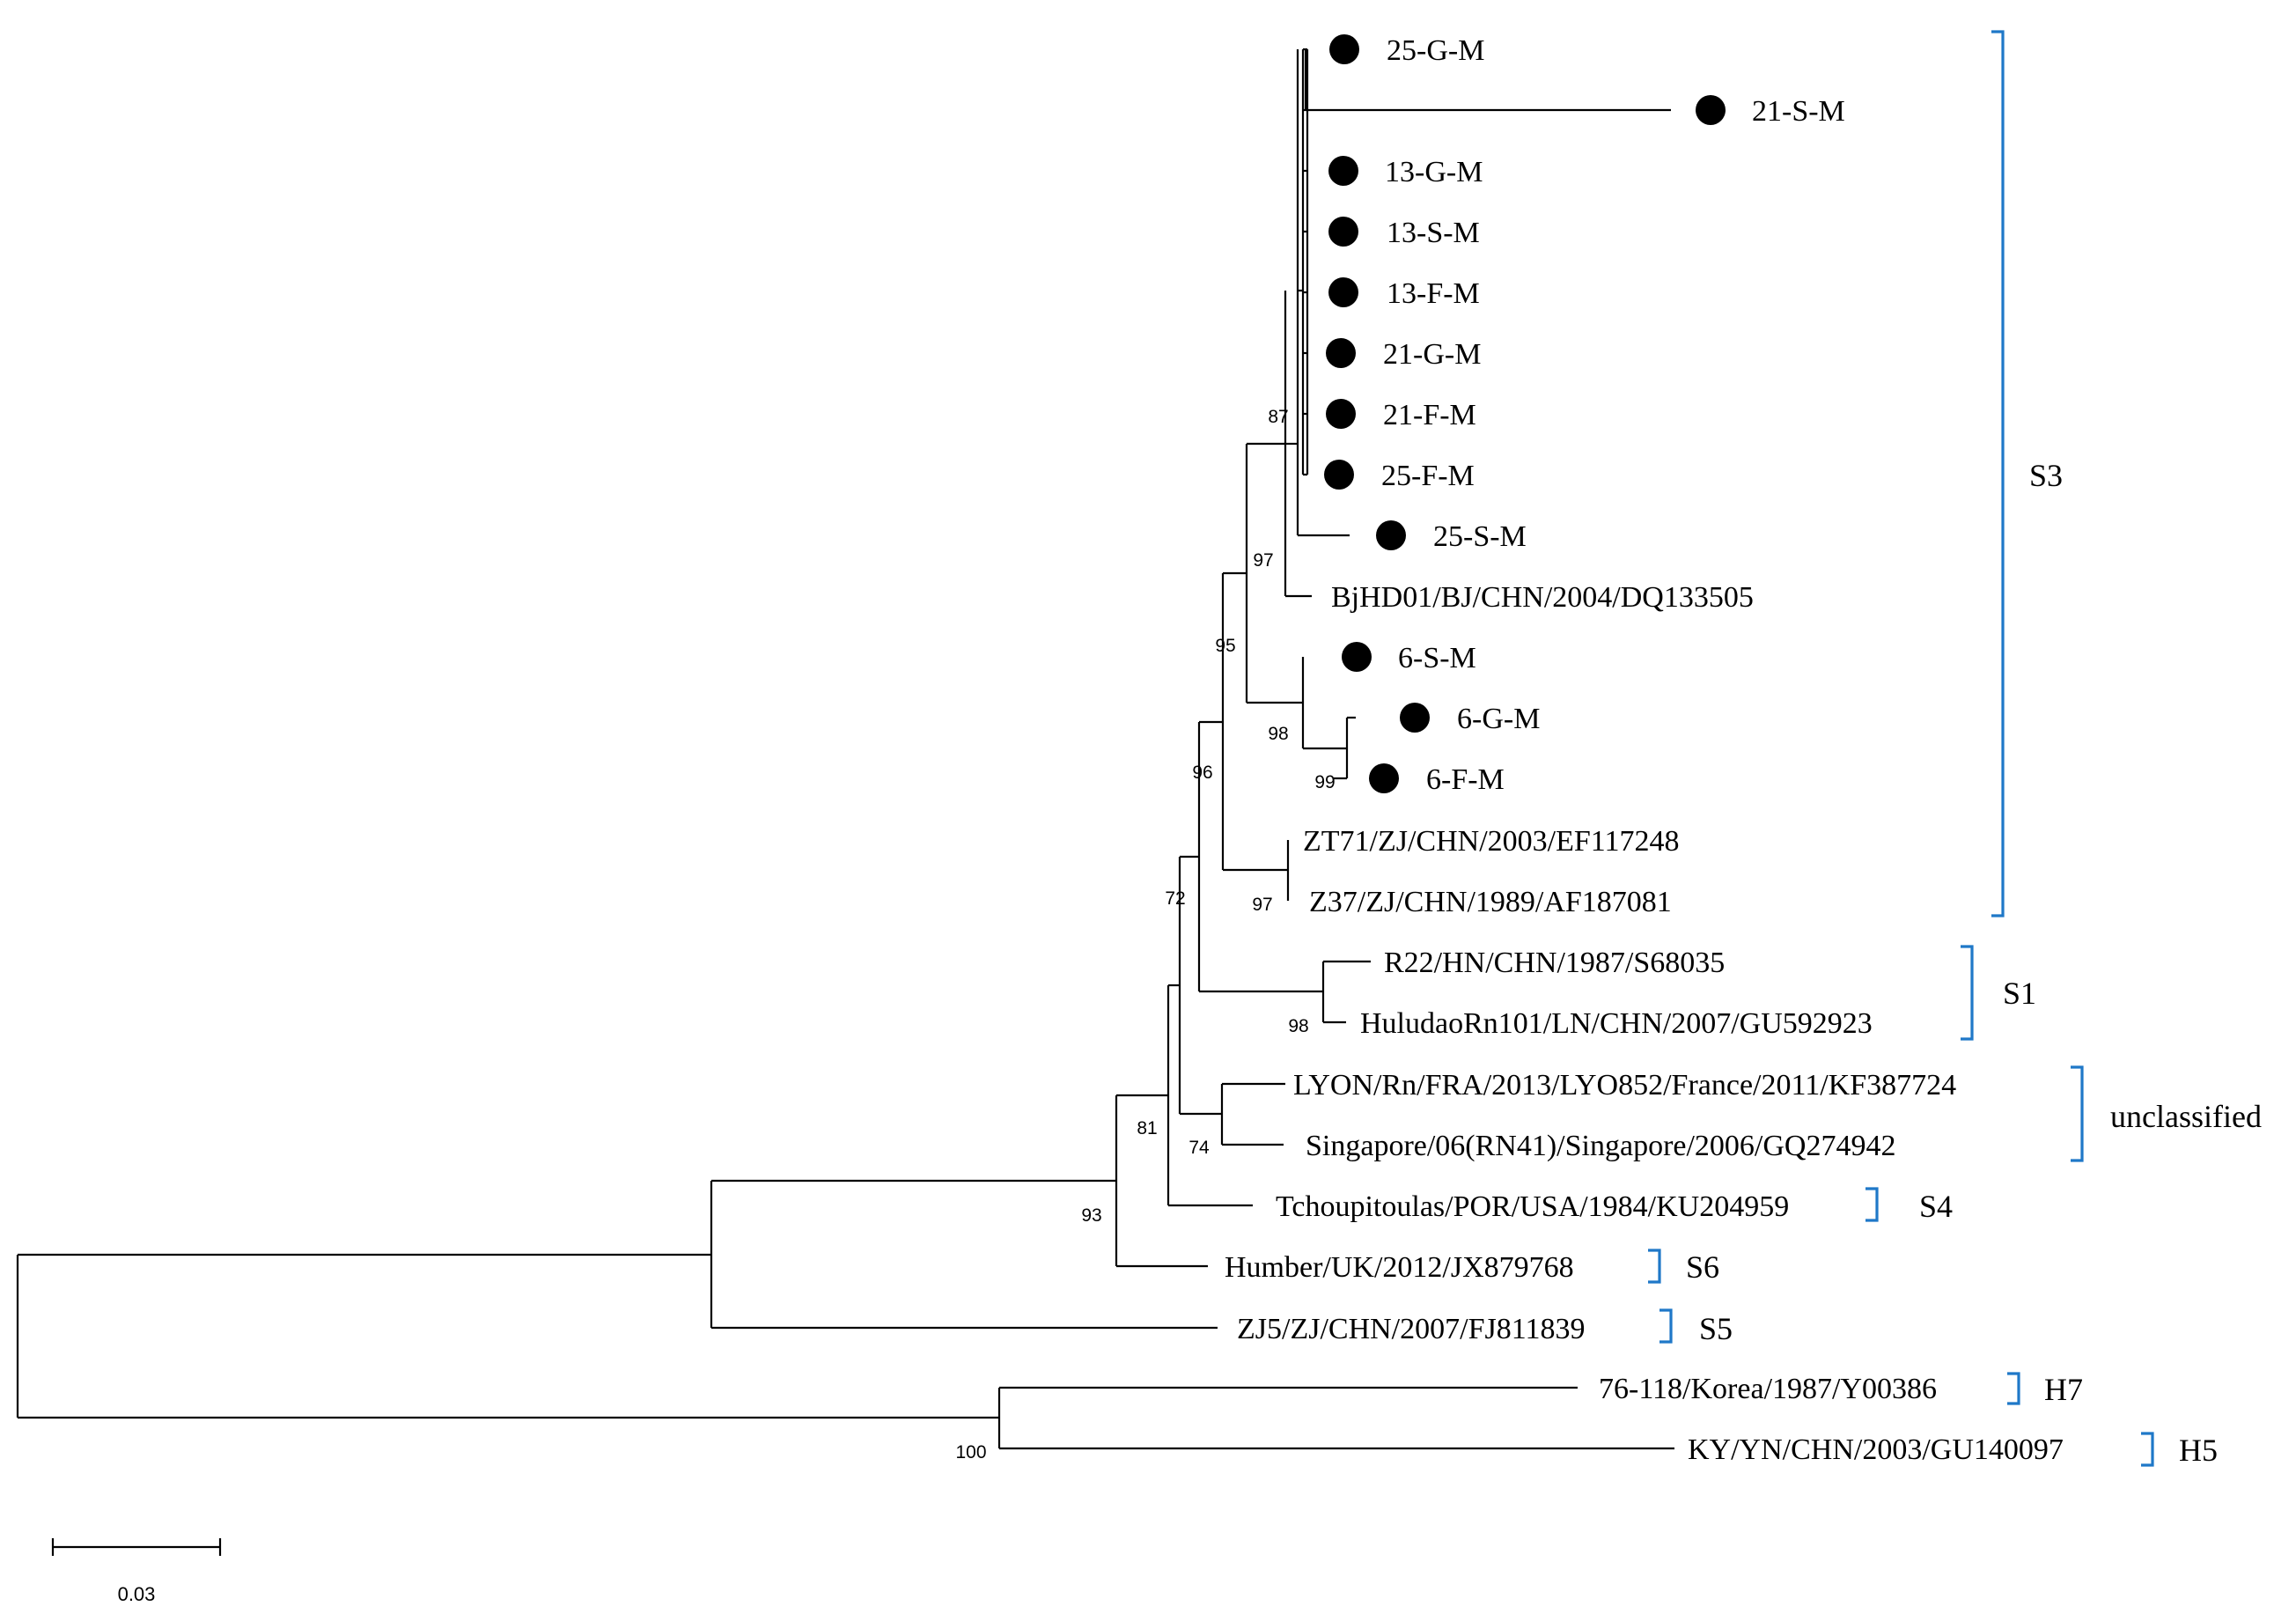 The image size is (2296, 1621). What do you see at coordinates (1967, 993) in the screenshot?
I see `clade-bracket-S1` at bounding box center [1967, 993].